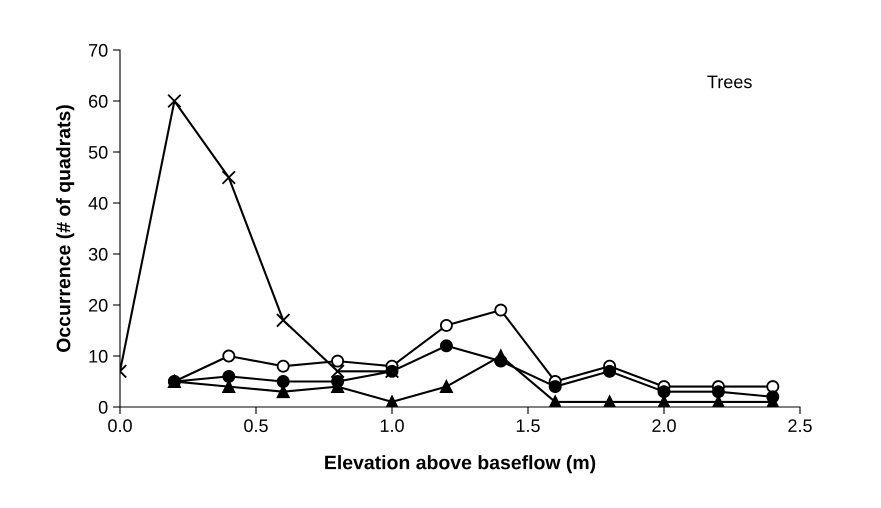  What do you see at coordinates (65, 228) in the screenshot?
I see `y-axis-title: Occurrence (# of quadrats)` at bounding box center [65, 228].